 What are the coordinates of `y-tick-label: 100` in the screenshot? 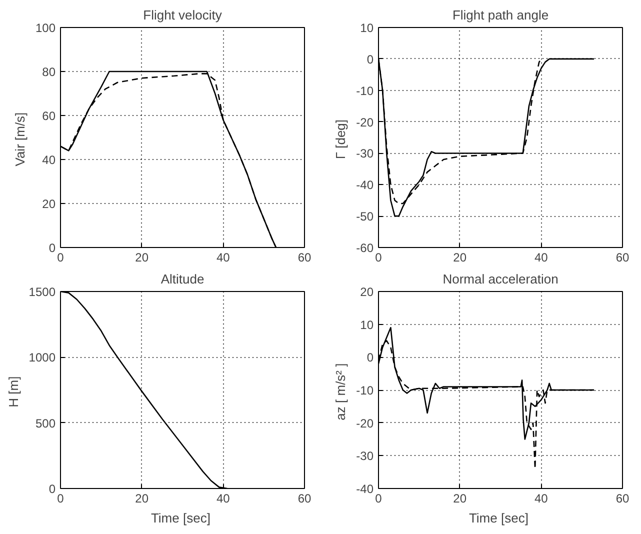 It's located at (45, 28).